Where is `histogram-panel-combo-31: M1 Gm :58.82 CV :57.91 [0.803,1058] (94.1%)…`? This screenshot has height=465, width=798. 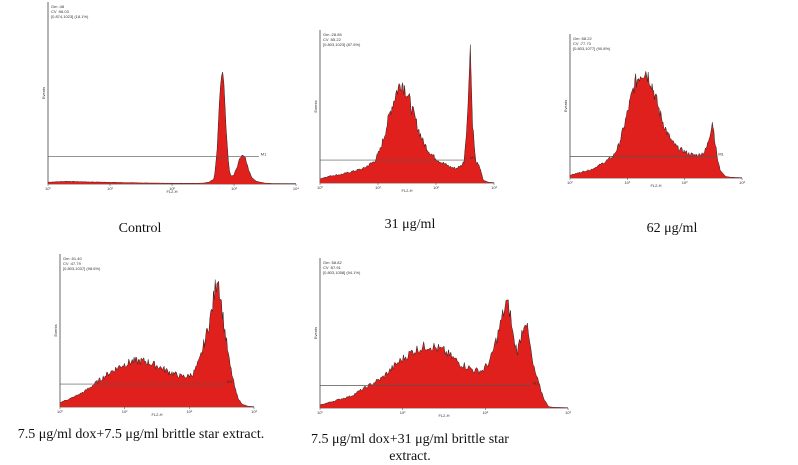 histogram-panel-combo-31: M1 Gm :58.82 CV :57.91 [0.803,1058] (94.1%)… is located at coordinates (442, 337).